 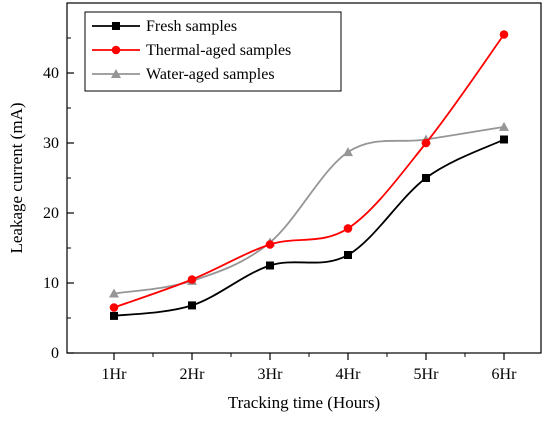 What do you see at coordinates (310, 368) in the screenshot?
I see `x-axis: 1Hr 2Hr 3Hr 4Hr 5Hr 6Hr` at bounding box center [310, 368].